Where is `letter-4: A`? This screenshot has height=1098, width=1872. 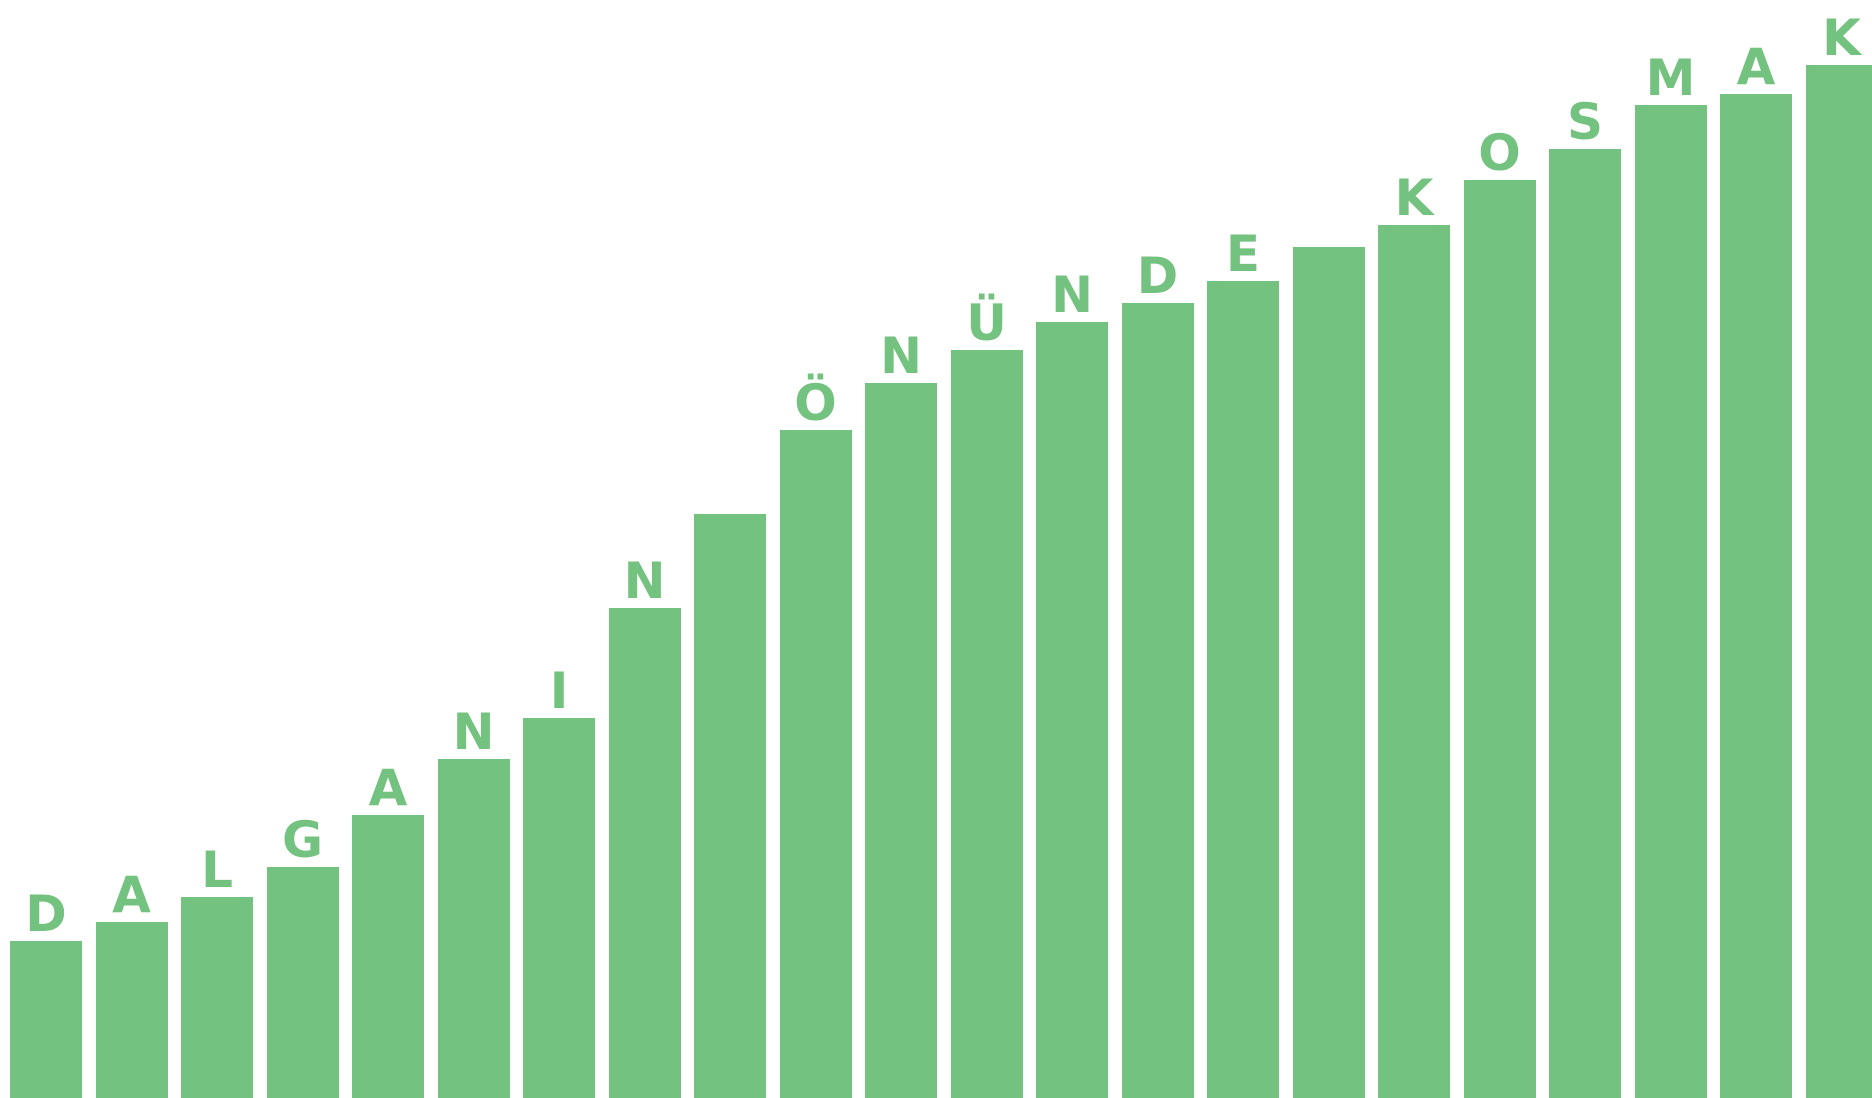
letter-4: A is located at coordinates (388, 788).